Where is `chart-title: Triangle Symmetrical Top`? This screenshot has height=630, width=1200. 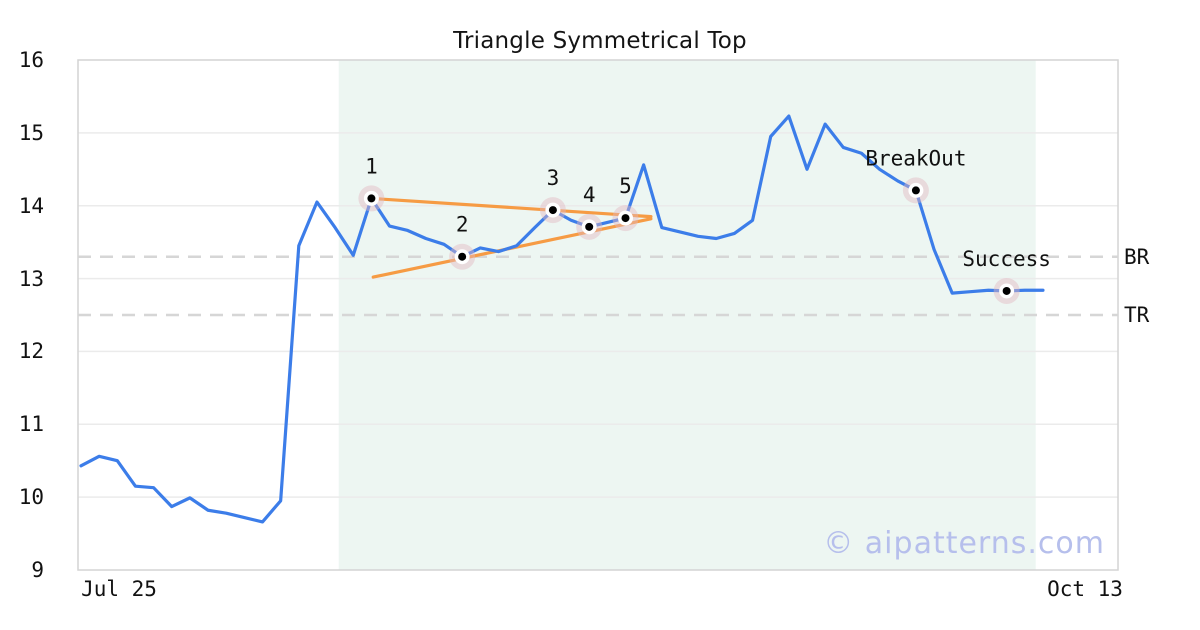
chart-title: Triangle Symmetrical Top is located at coordinates (600, 41).